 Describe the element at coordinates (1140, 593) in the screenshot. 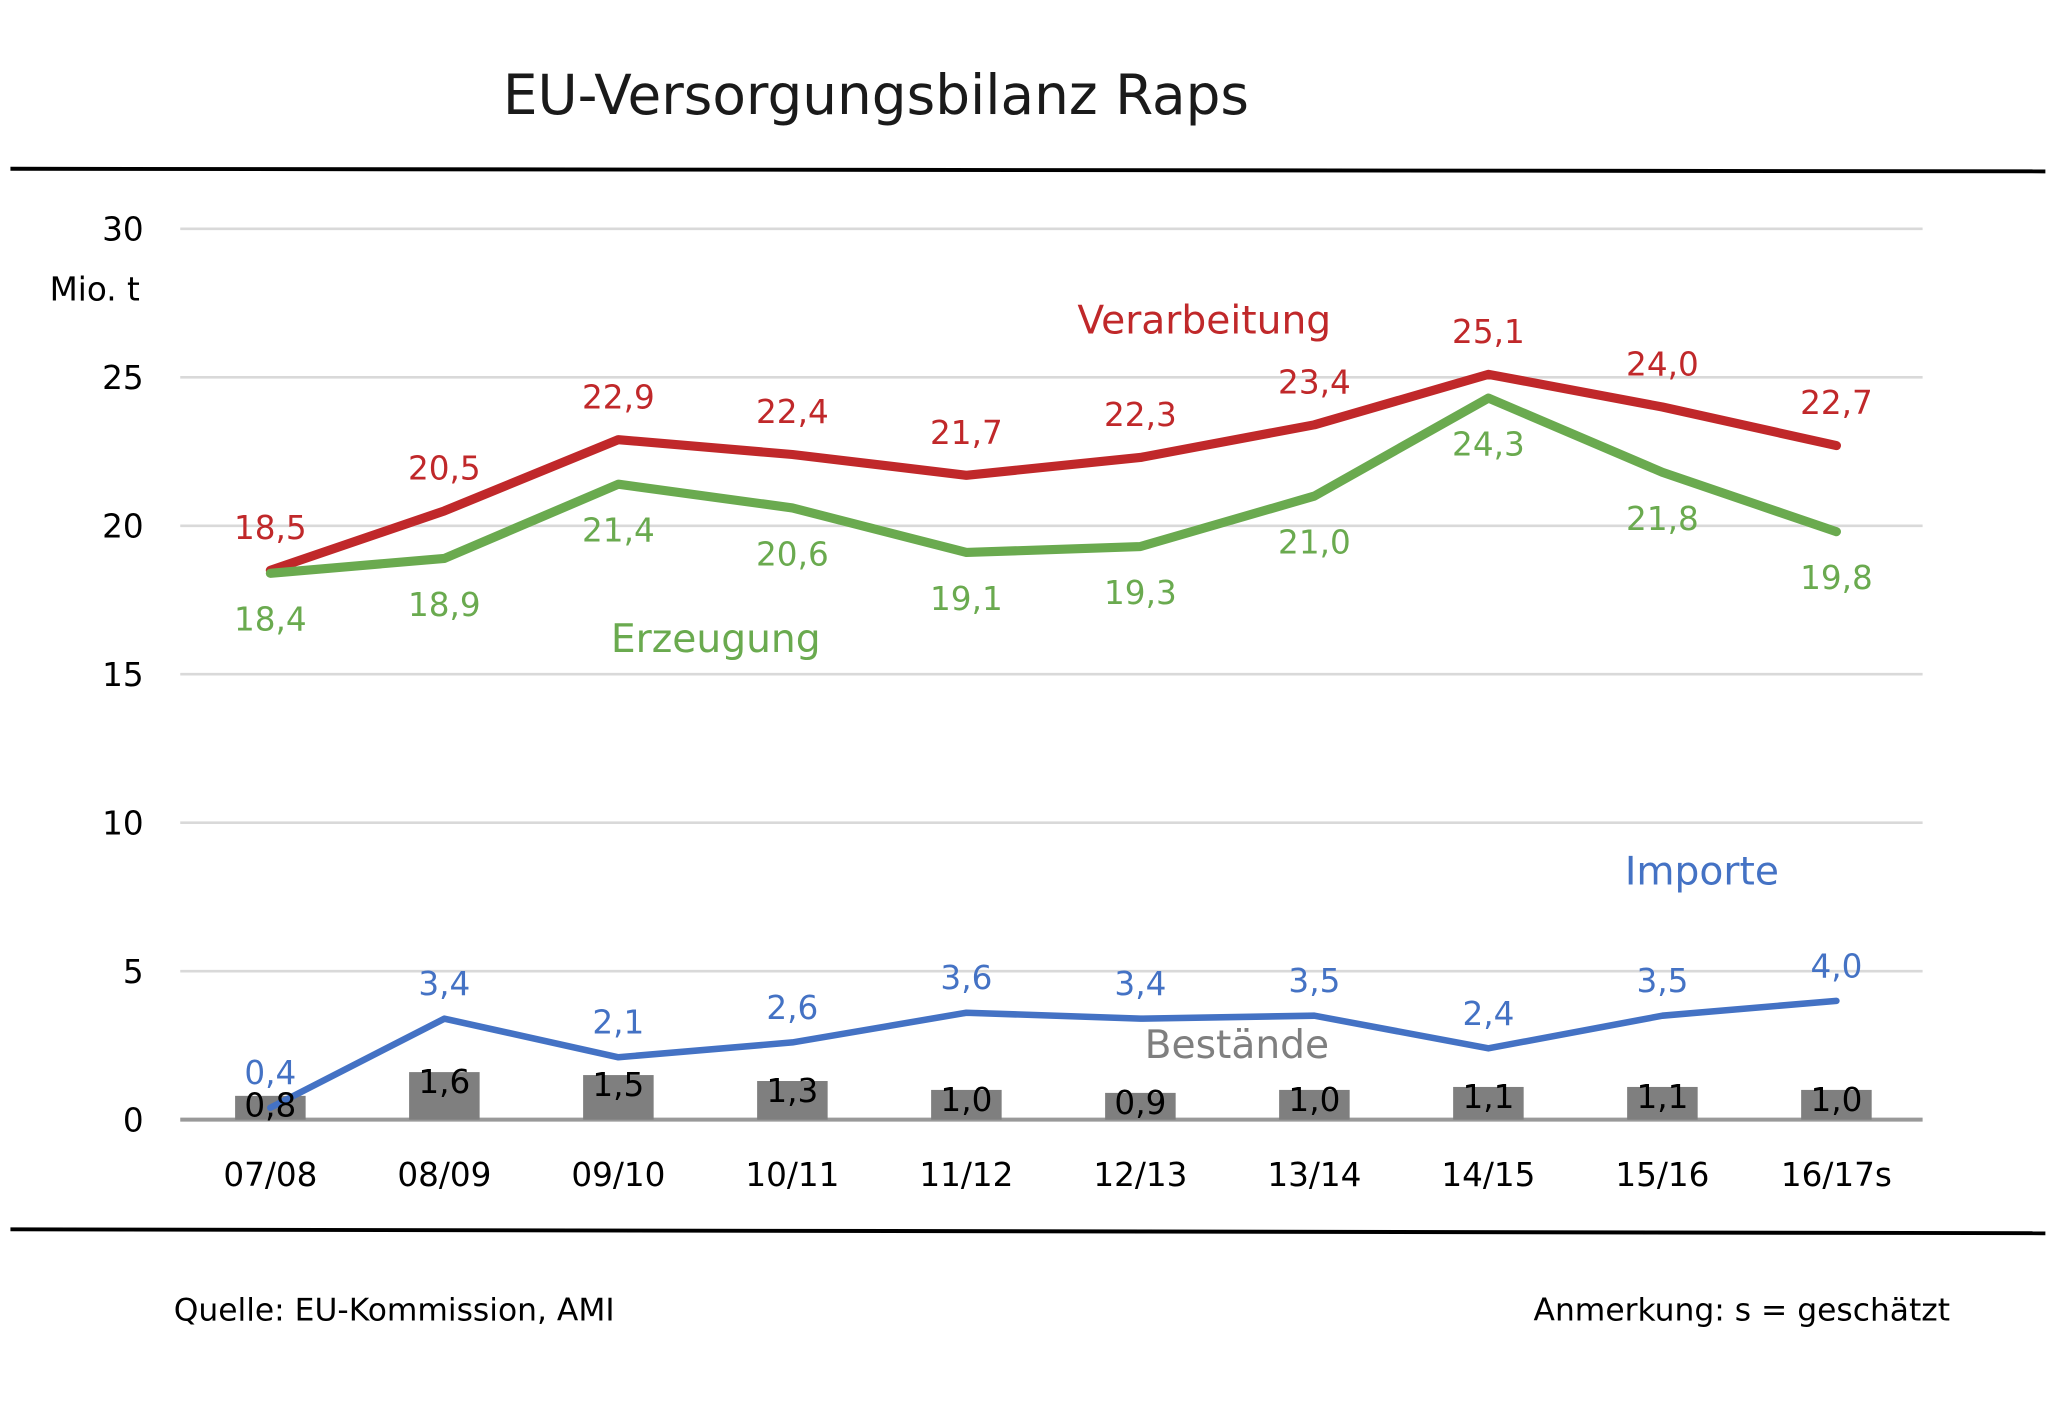

I see `data-label: 19,3` at that location.